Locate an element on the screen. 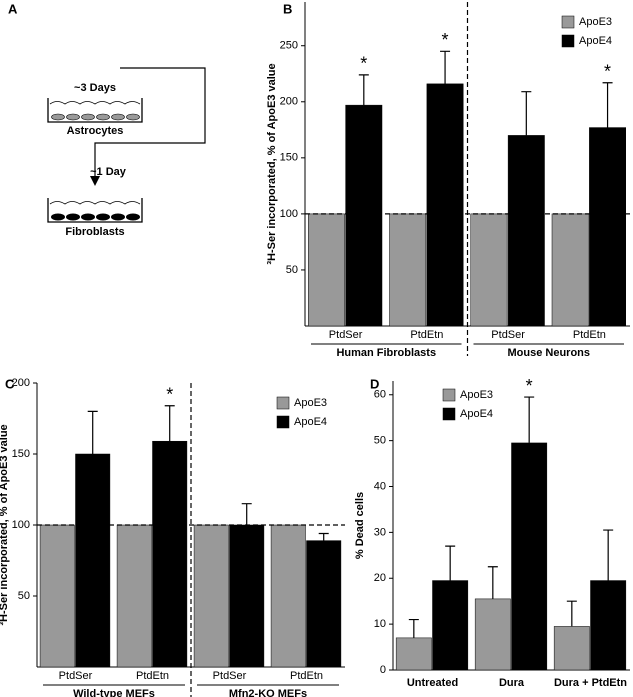 This screenshot has height=697, width=633. step-label: ~1 Day is located at coordinates (108, 172).